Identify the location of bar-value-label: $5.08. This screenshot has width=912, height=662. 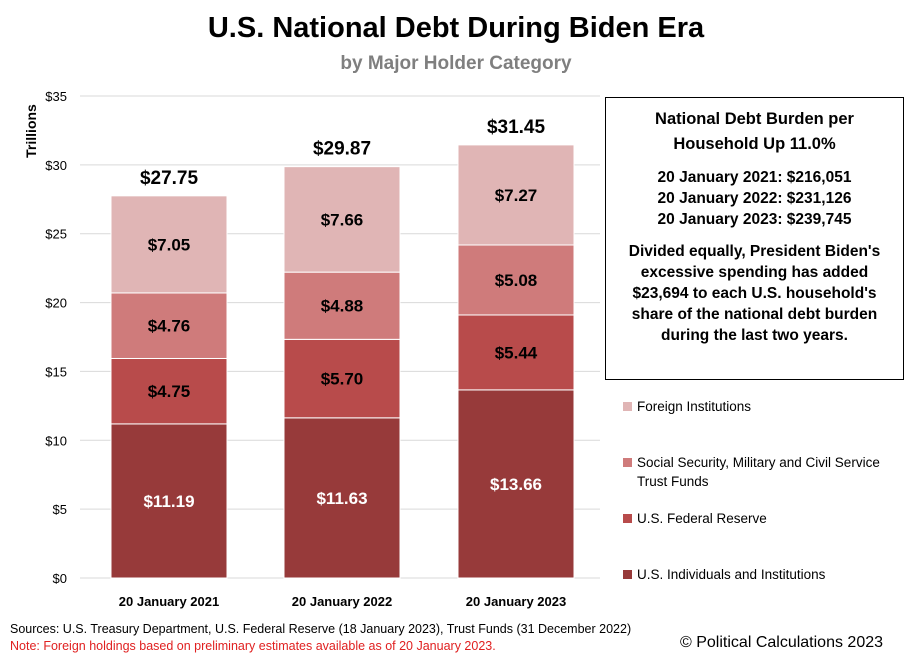
(516, 280).